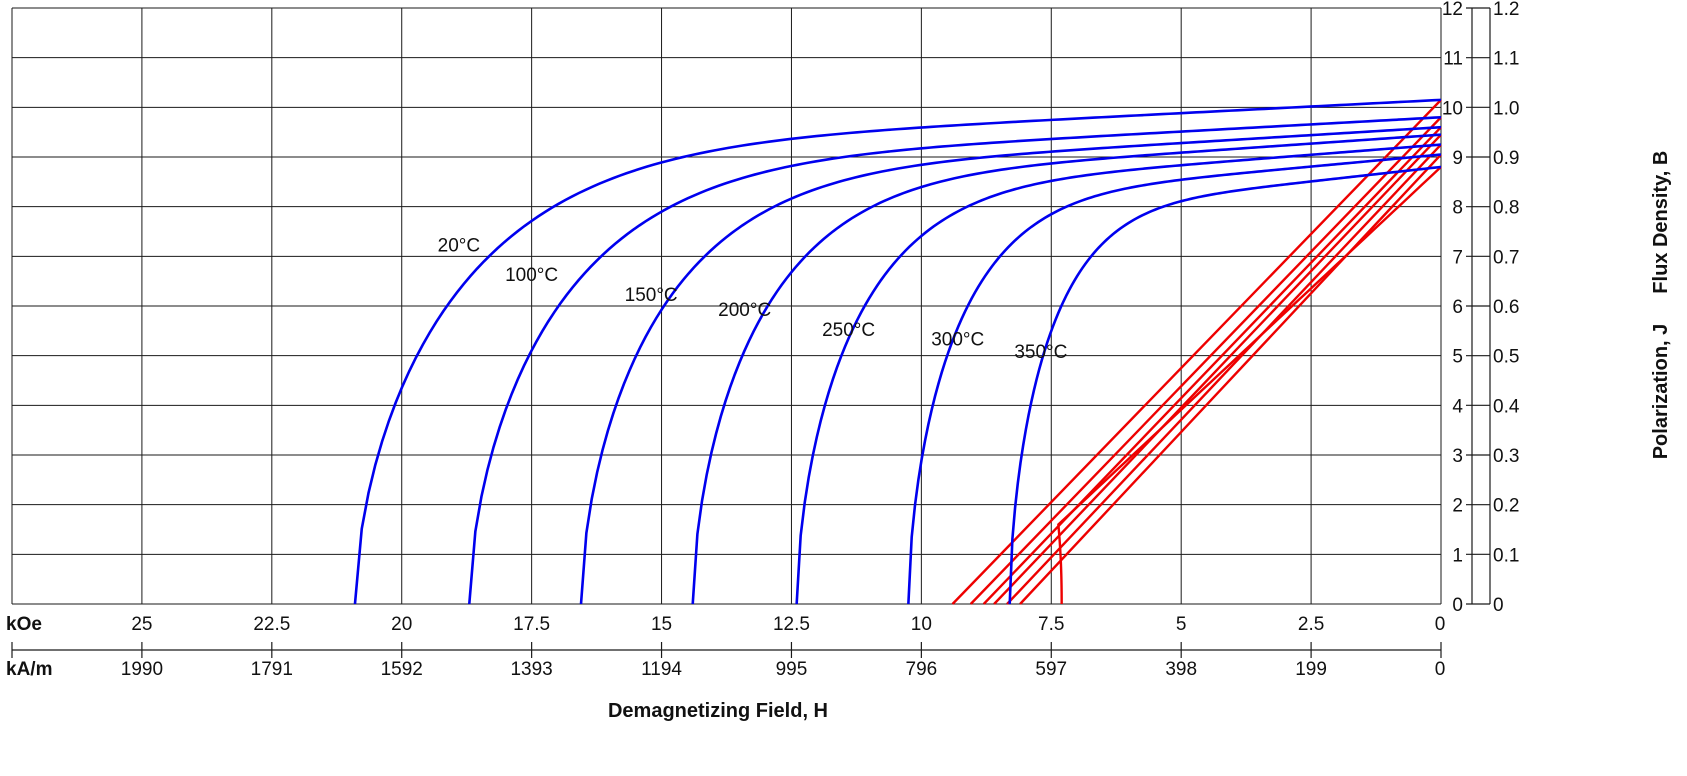 The width and height of the screenshot is (1687, 776). Describe the element at coordinates (661, 669) in the screenshot. I see `x-tick-label-kam: 1194` at that location.